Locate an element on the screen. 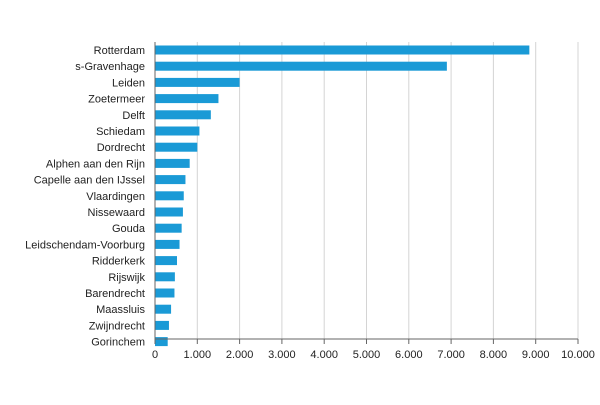 The width and height of the screenshot is (600, 405). category-label: s-Gravenhage is located at coordinates (110, 67).